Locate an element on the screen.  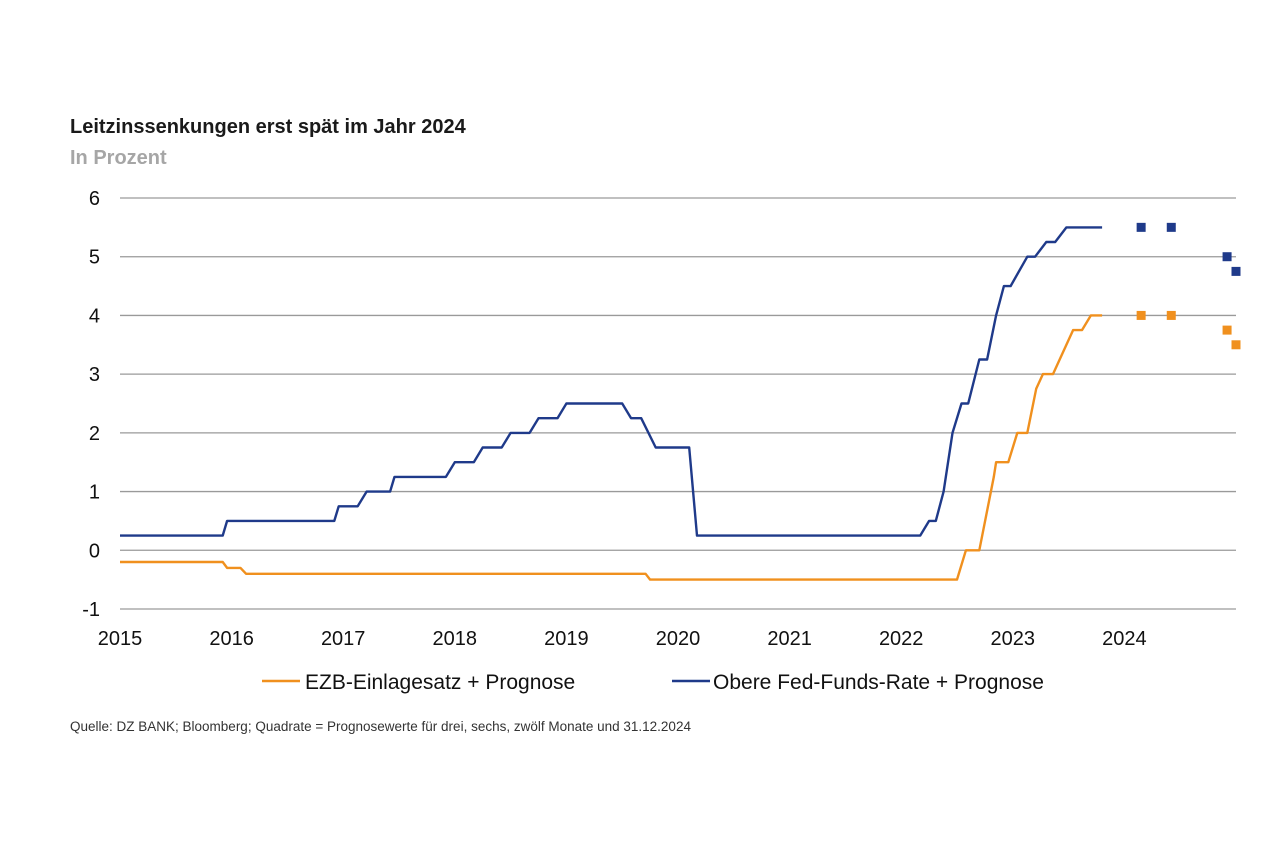
legend-label: EZB-Einlagesatz + Prognose is located at coordinates (440, 682).